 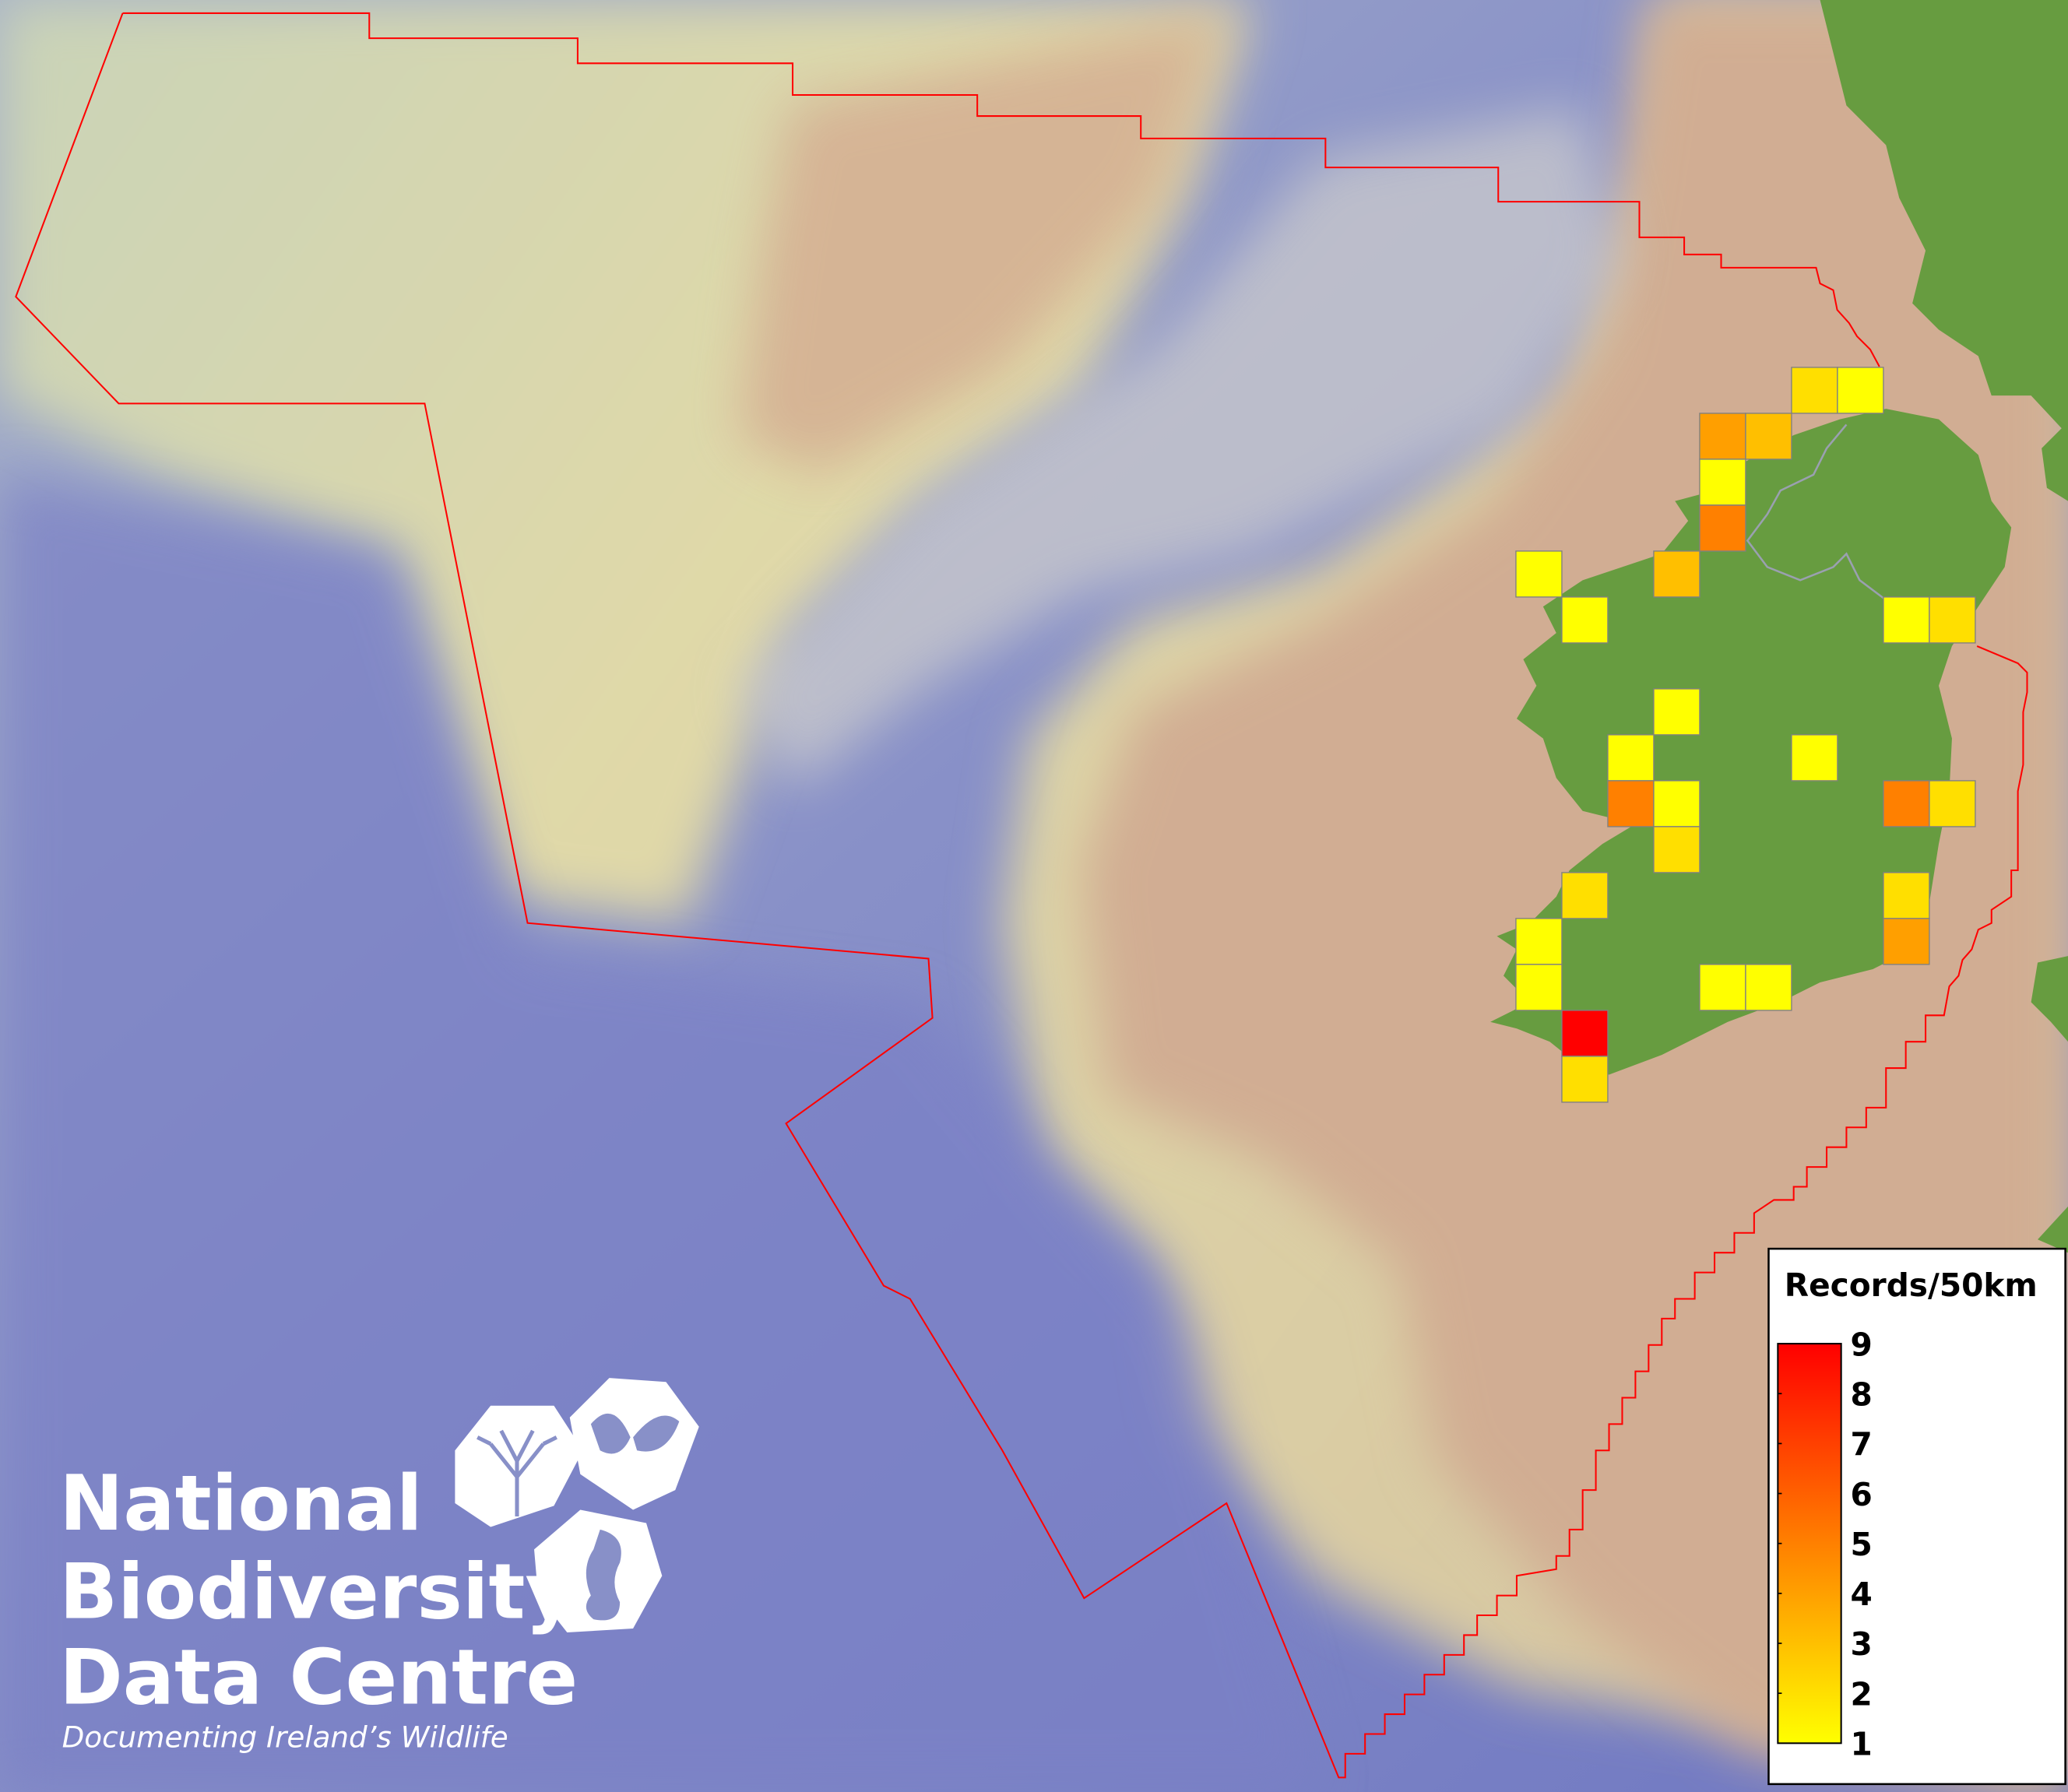 What do you see at coordinates (317, 1592) in the screenshot?
I see `logo-line-2: Biodiversity` at bounding box center [317, 1592].